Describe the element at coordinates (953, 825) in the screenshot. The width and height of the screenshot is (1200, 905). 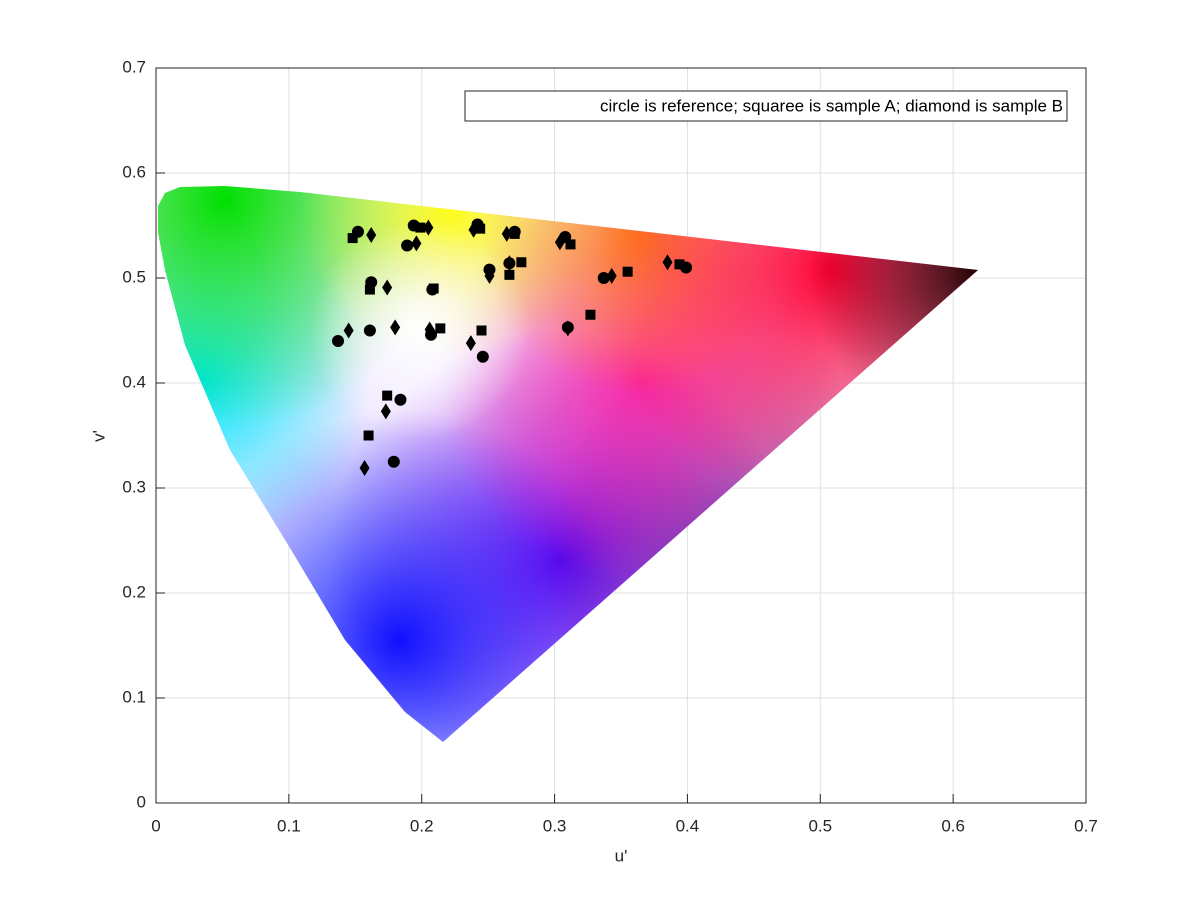
I see `x-tick-label: 0.6` at that location.